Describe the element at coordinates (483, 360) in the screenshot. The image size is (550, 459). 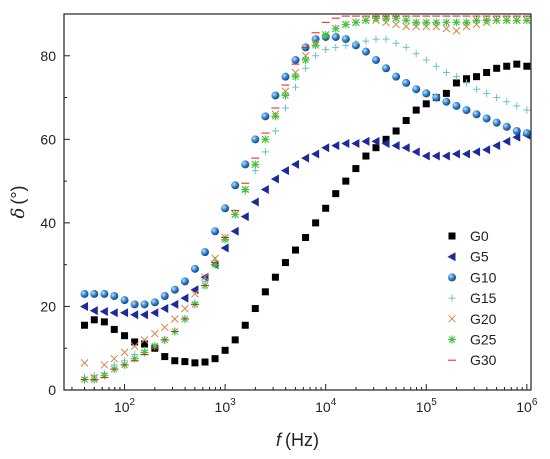
I see `legend-label: G30` at that location.